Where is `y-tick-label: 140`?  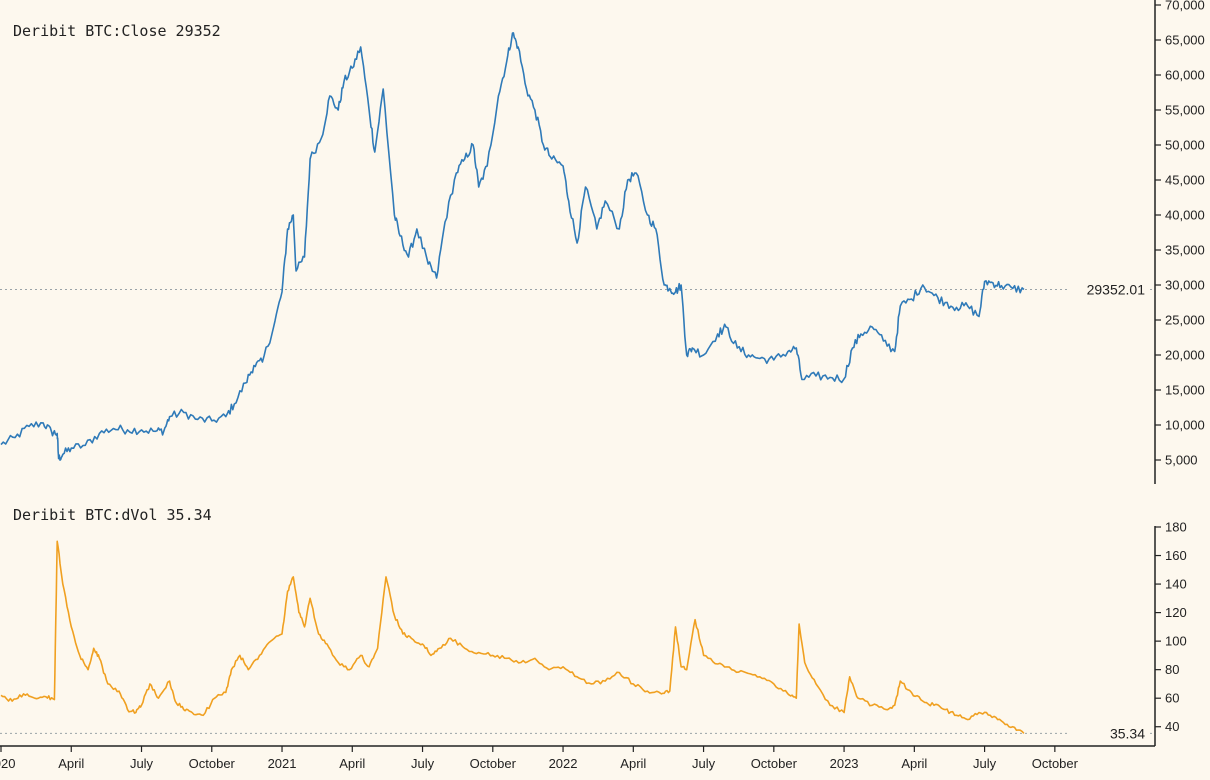 y-tick-label: 140 is located at coordinates (1176, 584).